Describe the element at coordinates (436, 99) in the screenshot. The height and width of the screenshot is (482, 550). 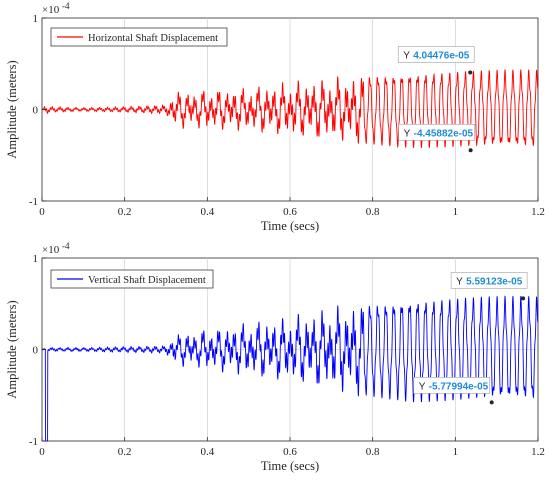
I see `datatips: Y 4.04476e-05Y -4.45882e-05` at that location.